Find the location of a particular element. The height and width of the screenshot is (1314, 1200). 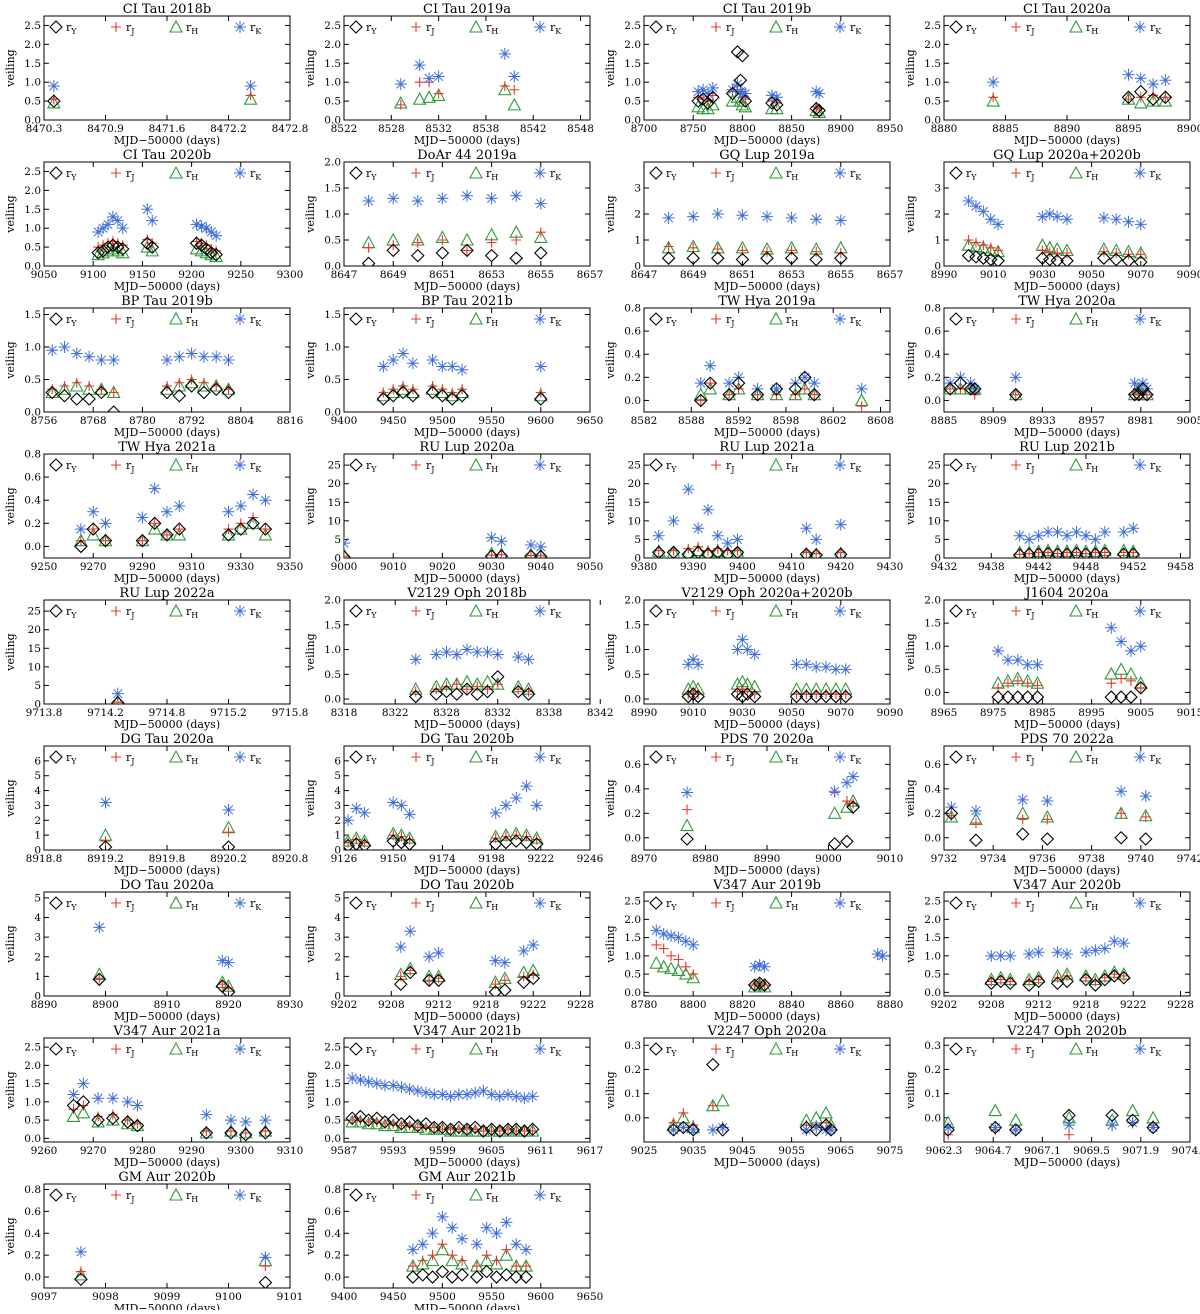

y-tick-label: 1 is located at coordinates (637, 241).